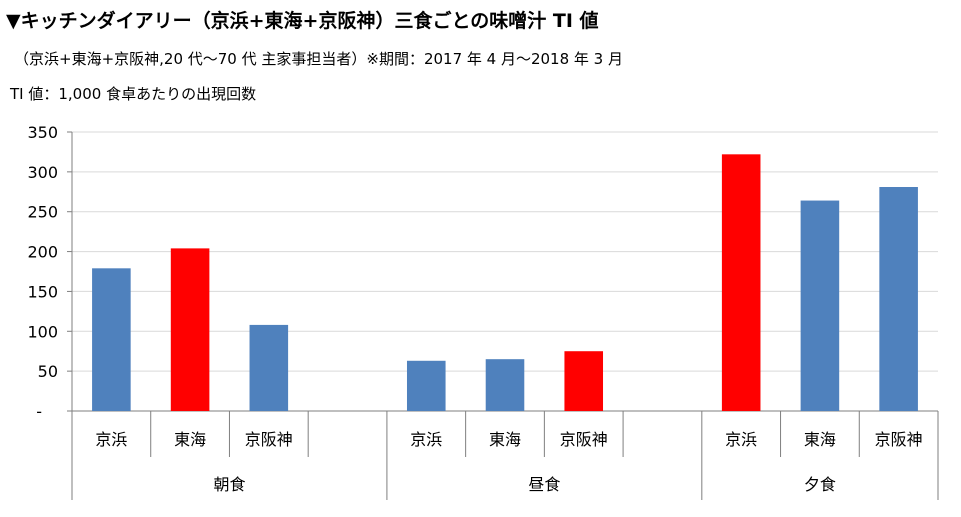  What do you see at coordinates (133, 94) in the screenshot?
I see `chart-note: TI 値：1,000 食卓あたりの出現回数` at bounding box center [133, 94].